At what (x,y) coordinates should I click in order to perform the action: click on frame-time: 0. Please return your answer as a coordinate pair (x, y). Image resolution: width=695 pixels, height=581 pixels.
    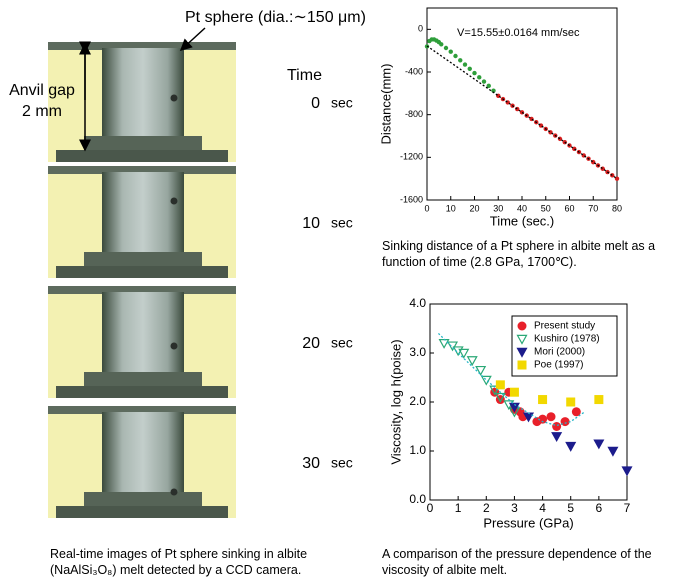
    Looking at the image, I should click on (315, 103).